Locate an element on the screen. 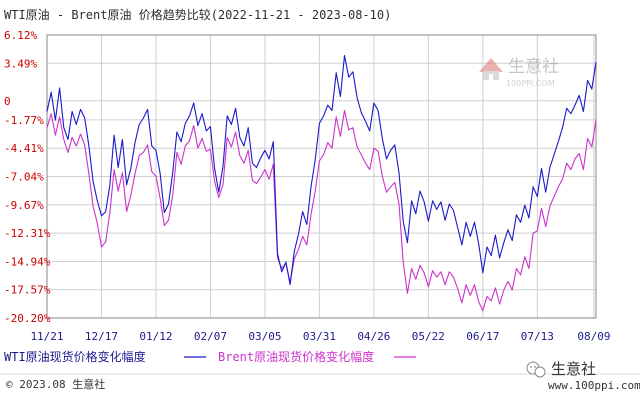  wechat-icon is located at coordinates (536, 369).